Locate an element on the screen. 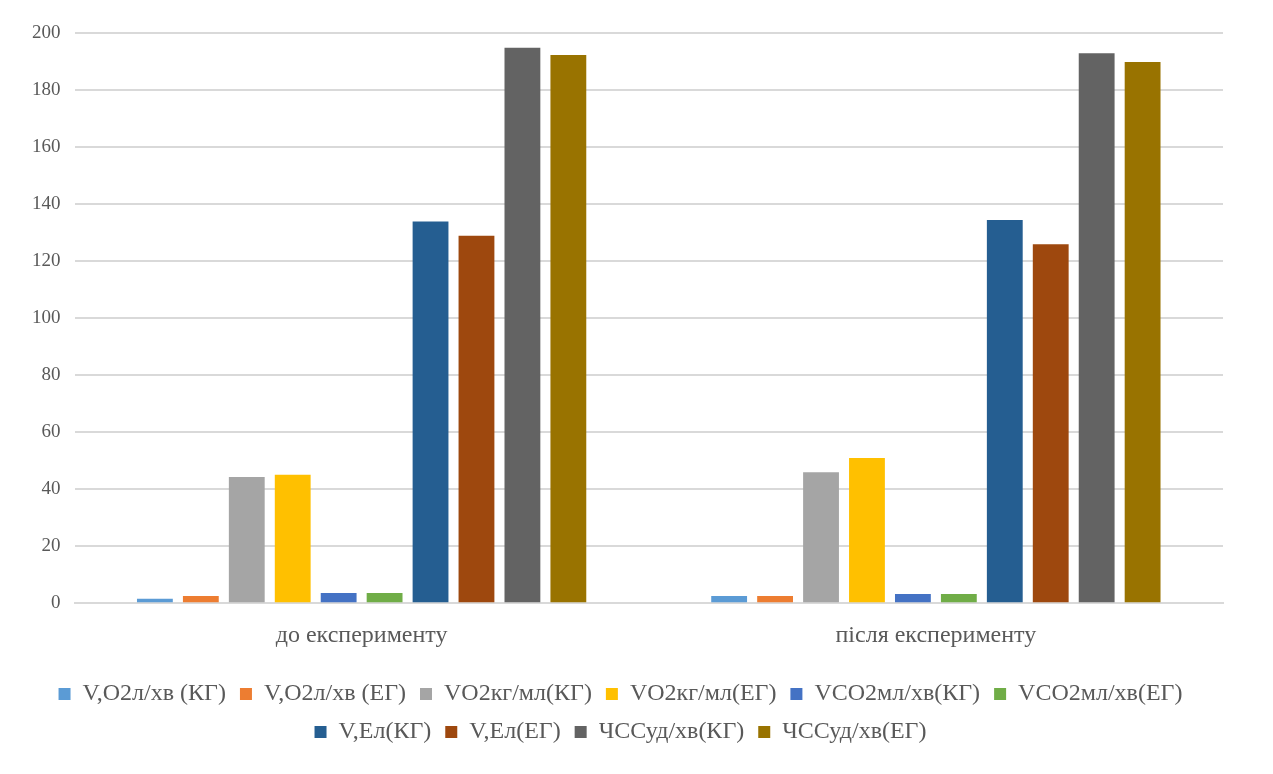  y-tick-label: 200 is located at coordinates (46, 32).